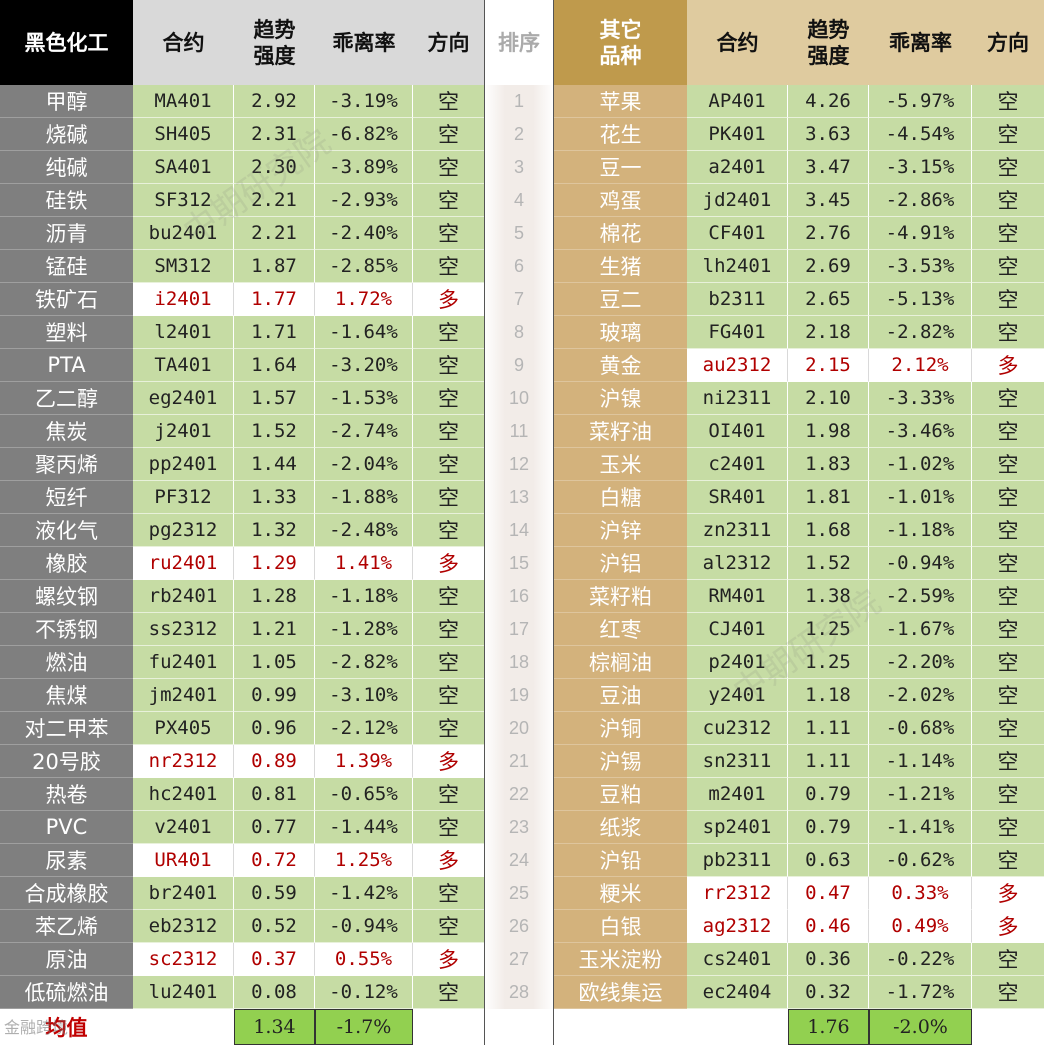 This screenshot has width=1044, height=1045. What do you see at coordinates (519, 464) in the screenshot?
I see `rank-number: 12` at bounding box center [519, 464].